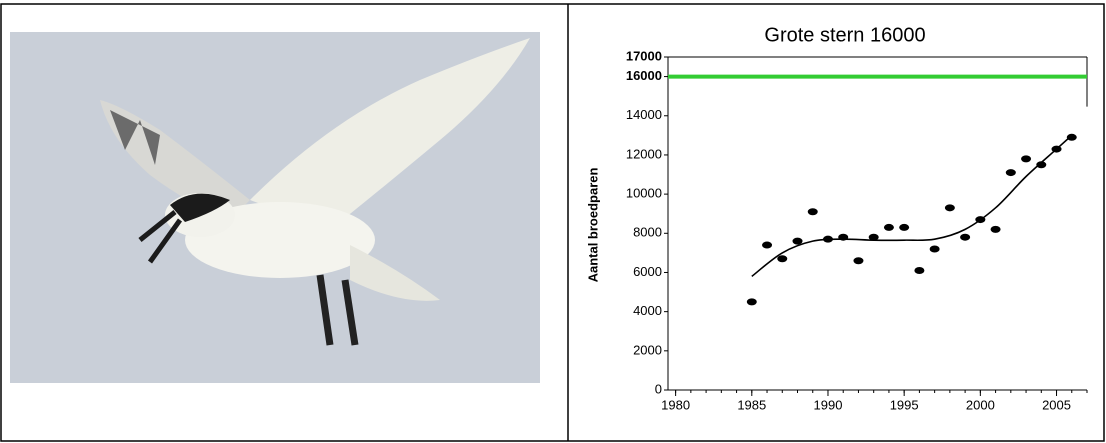 Image resolution: width=1106 pixels, height=443 pixels. What do you see at coordinates (904, 404) in the screenshot?
I see `x-tick-label: 1995` at bounding box center [904, 404].